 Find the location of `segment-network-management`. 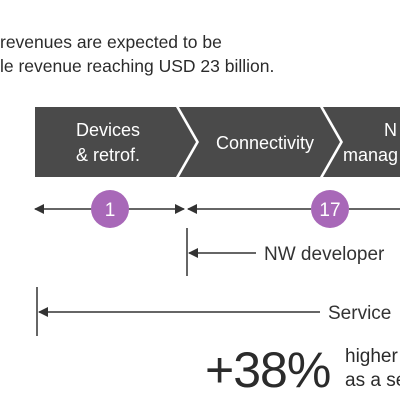

segment-network-management is located at coordinates (361, 142).